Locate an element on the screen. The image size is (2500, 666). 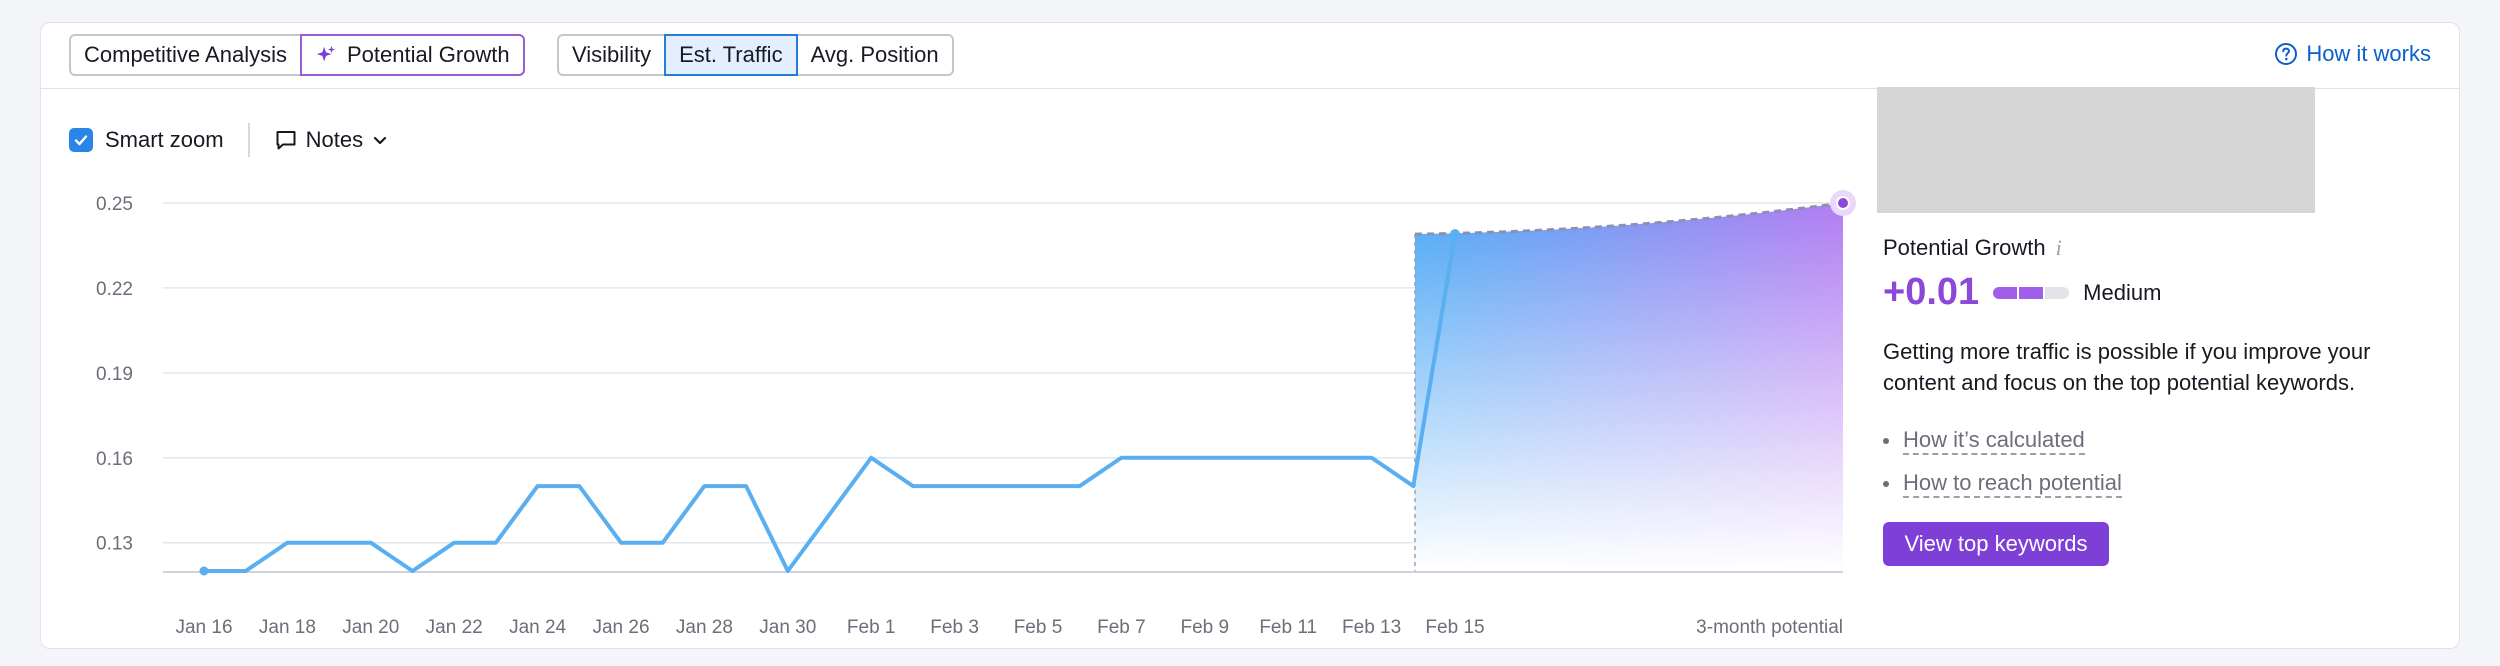
potential-level-meter is located at coordinates (2032, 292).